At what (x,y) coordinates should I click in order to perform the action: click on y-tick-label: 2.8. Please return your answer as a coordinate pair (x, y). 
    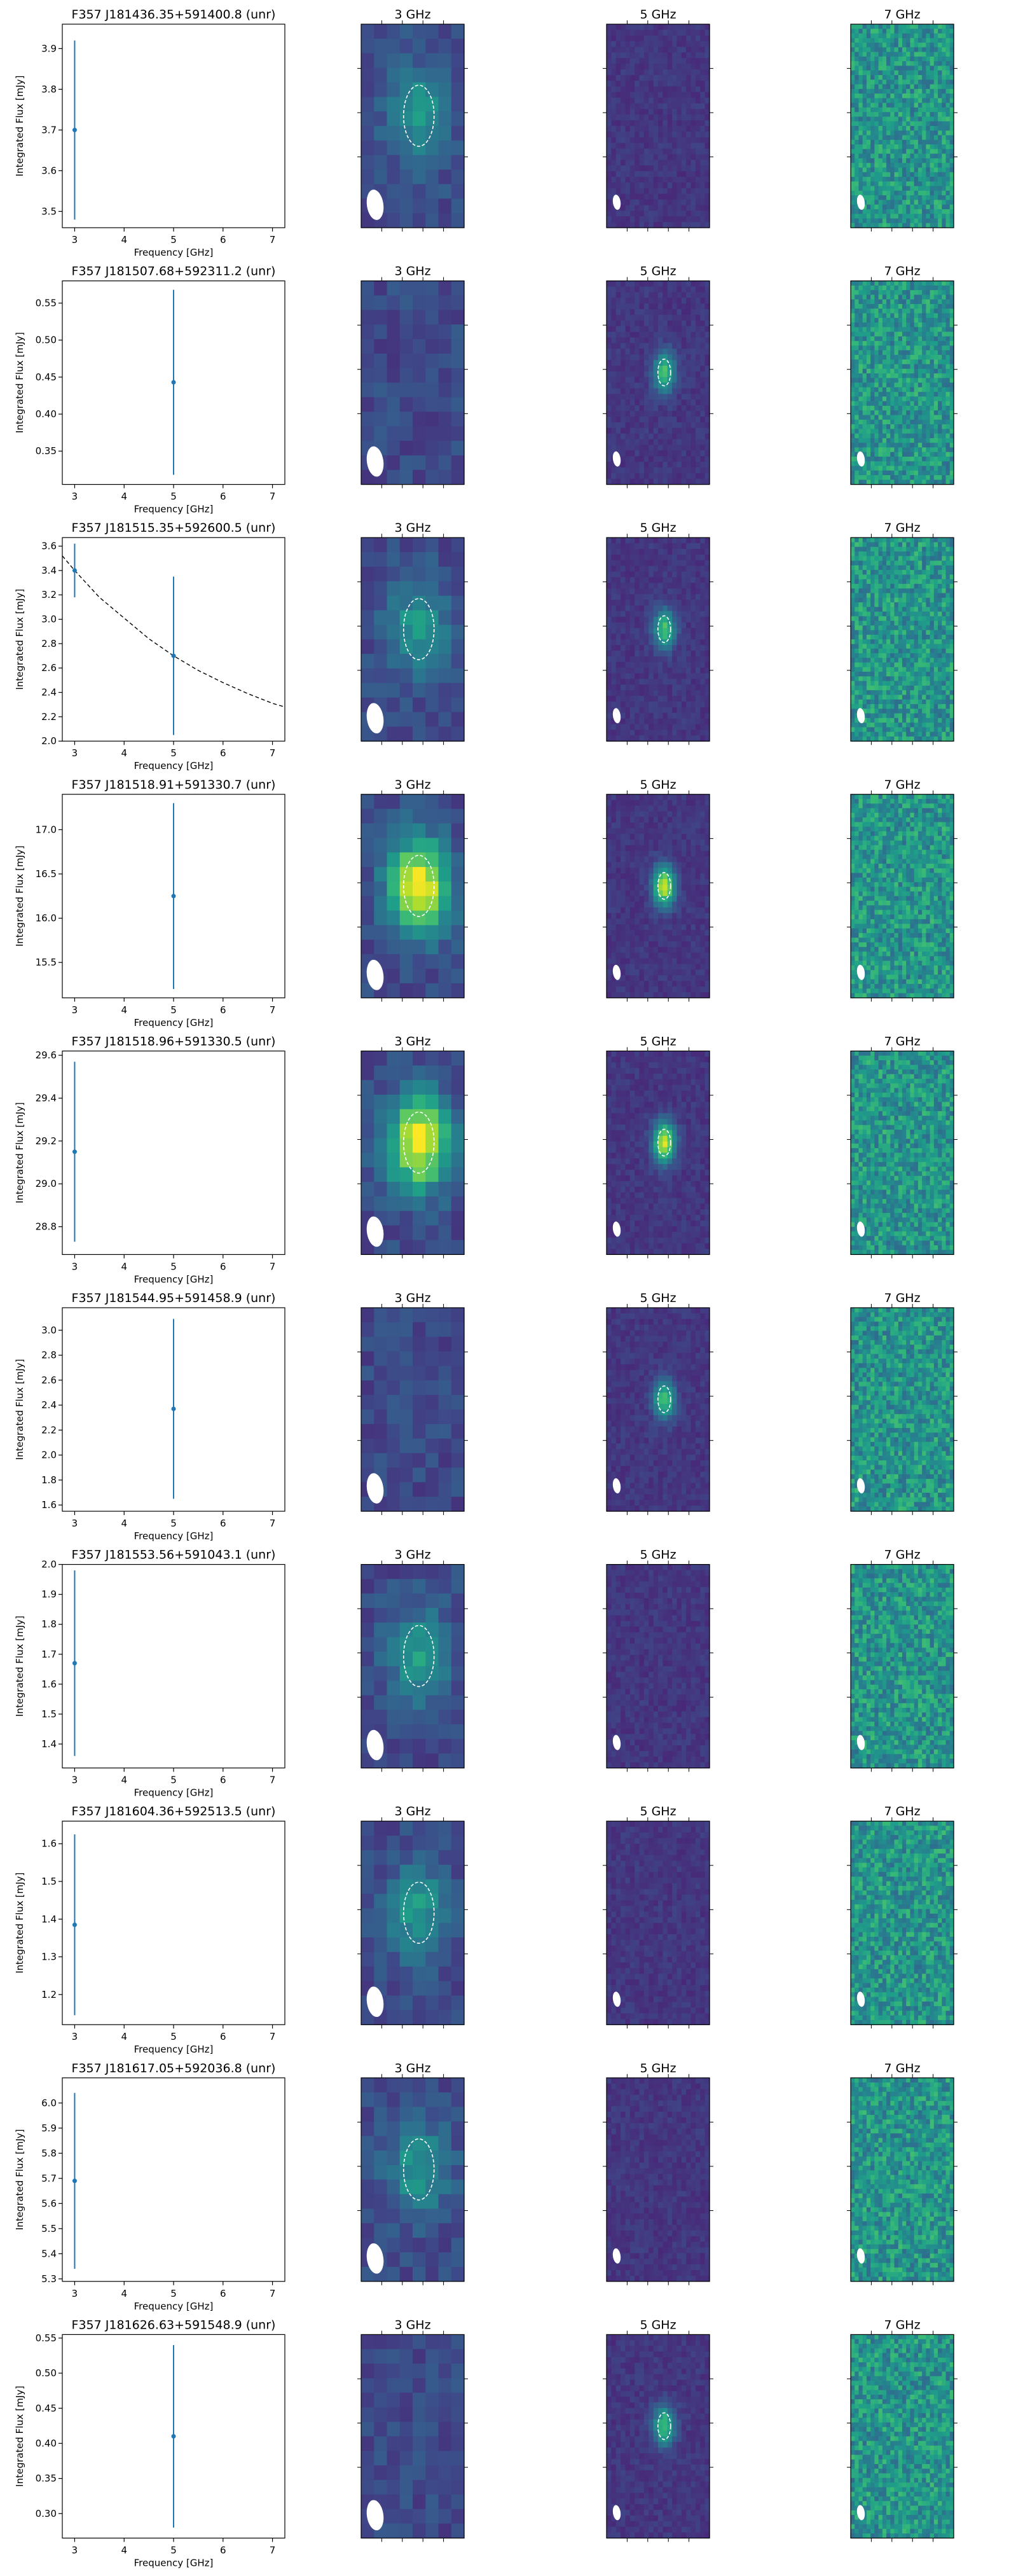
    Looking at the image, I should click on (49, 643).